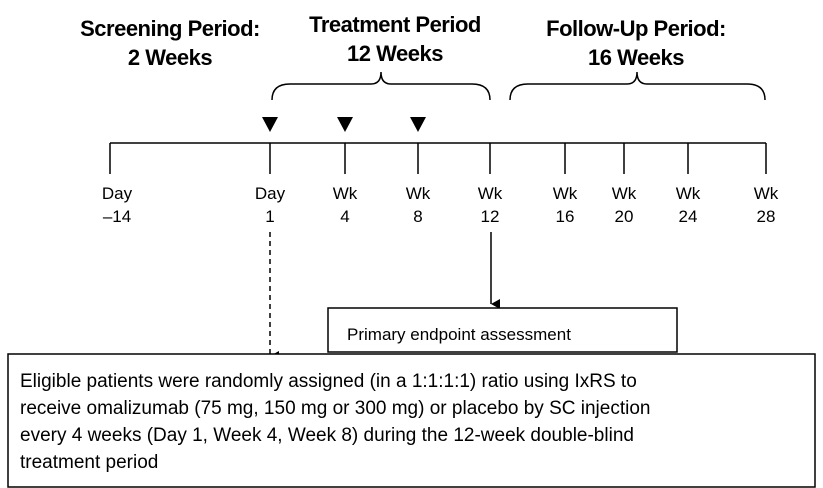 The image size is (823, 488). I want to click on timepoint-label: 8, so click(417, 216).